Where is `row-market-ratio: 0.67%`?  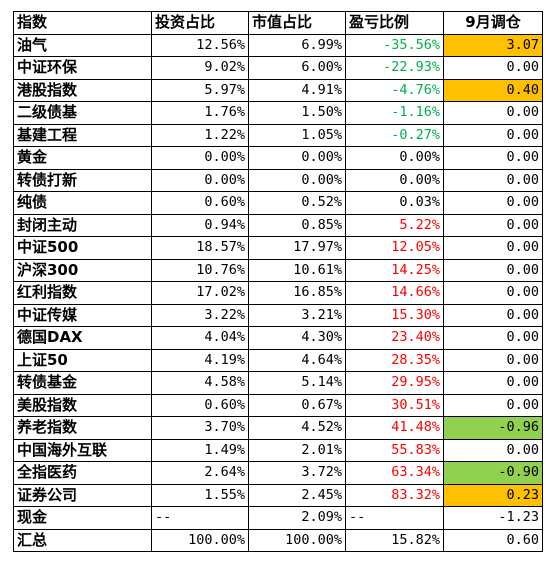
row-market-ratio: 0.67% is located at coordinates (297, 405).